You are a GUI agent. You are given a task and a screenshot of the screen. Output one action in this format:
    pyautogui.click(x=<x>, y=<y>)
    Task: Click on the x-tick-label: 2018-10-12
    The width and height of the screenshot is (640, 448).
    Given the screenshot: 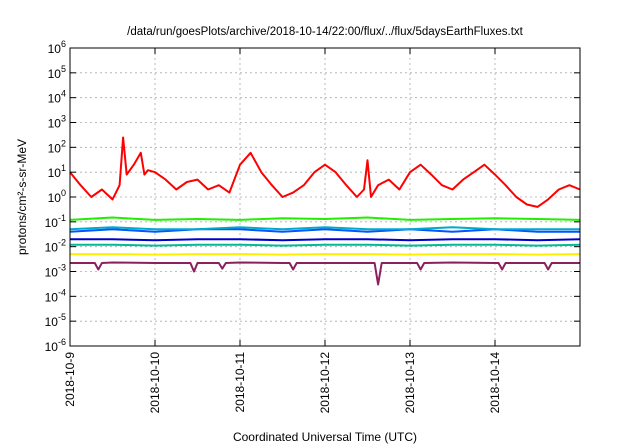 What is the action you would take?
    pyautogui.click(x=325, y=383)
    